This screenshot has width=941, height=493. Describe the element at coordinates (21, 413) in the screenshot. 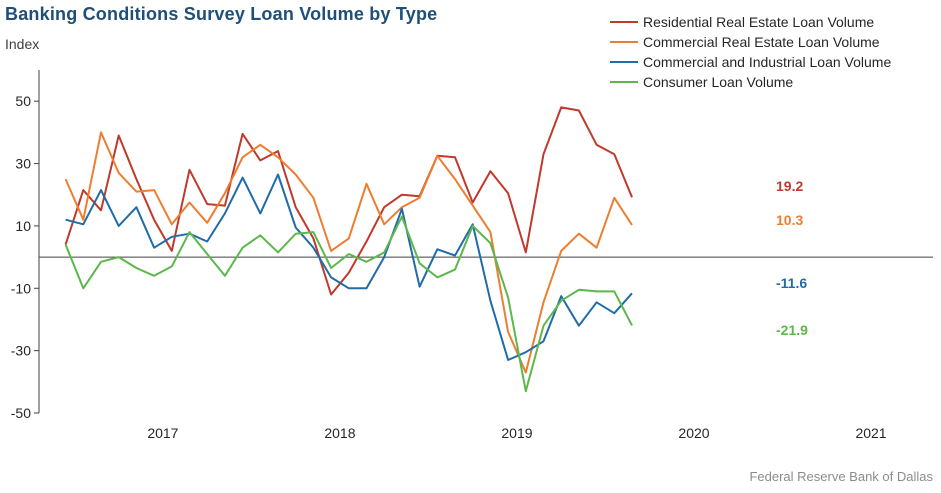

I see `y-tick-label: -50` at that location.